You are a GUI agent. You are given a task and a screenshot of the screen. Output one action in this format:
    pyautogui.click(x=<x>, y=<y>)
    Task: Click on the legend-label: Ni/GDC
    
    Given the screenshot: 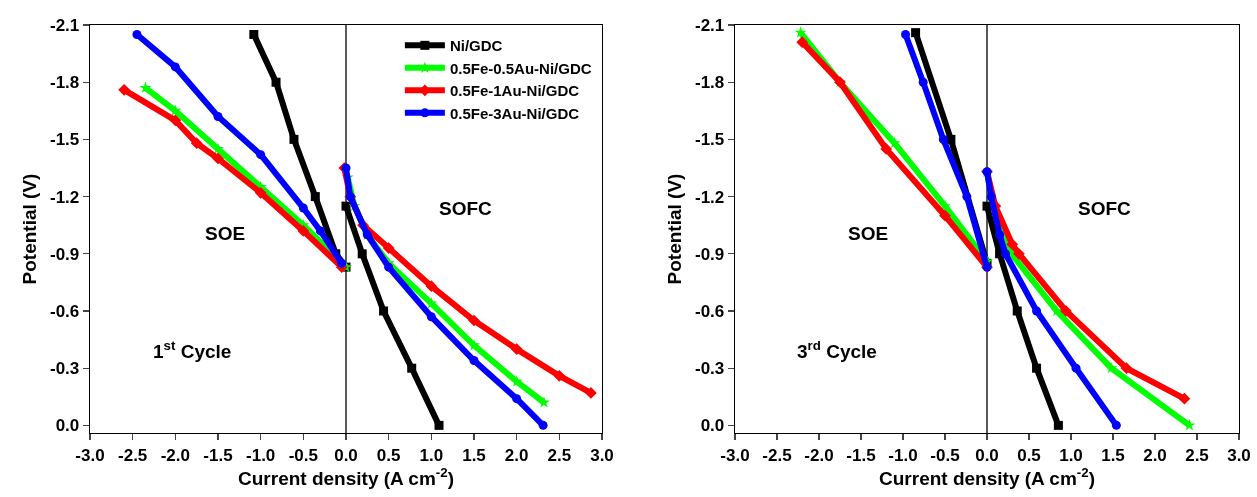 What is the action you would take?
    pyautogui.click(x=476, y=46)
    